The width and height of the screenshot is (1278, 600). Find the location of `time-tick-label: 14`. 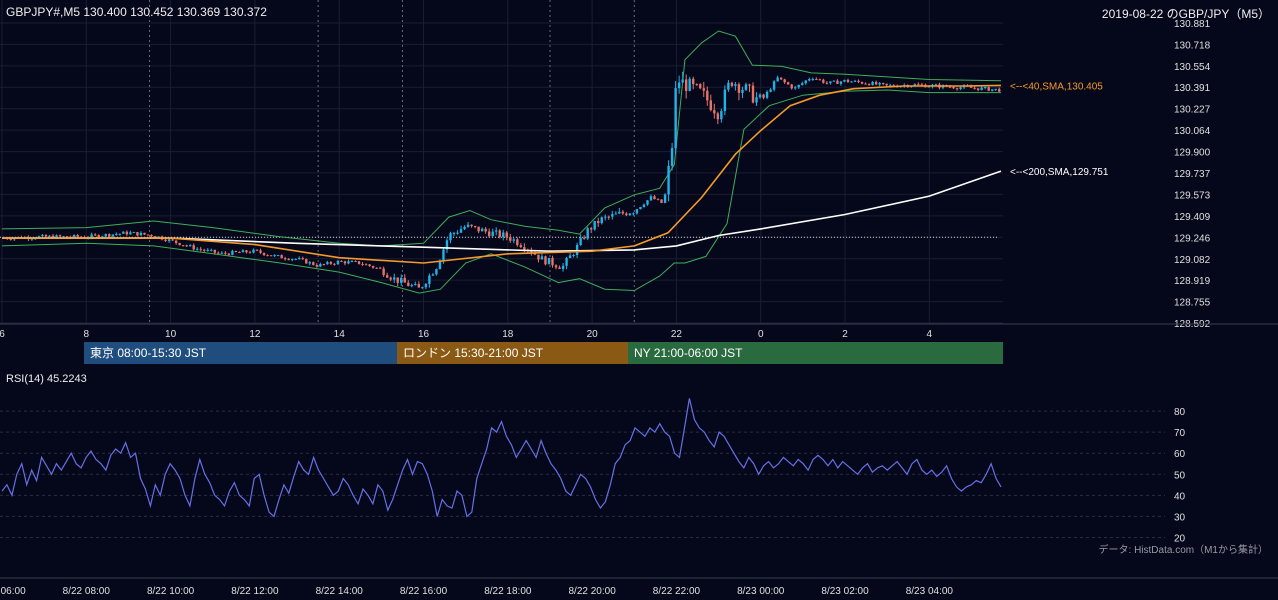

time-tick-label: 14 is located at coordinates (340, 334).